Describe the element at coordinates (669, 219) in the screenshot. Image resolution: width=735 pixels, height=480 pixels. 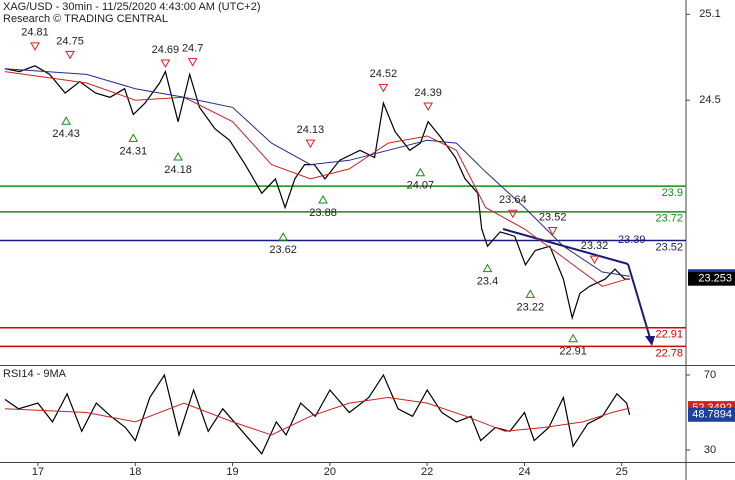
I see `level-label: 23.72` at that location.